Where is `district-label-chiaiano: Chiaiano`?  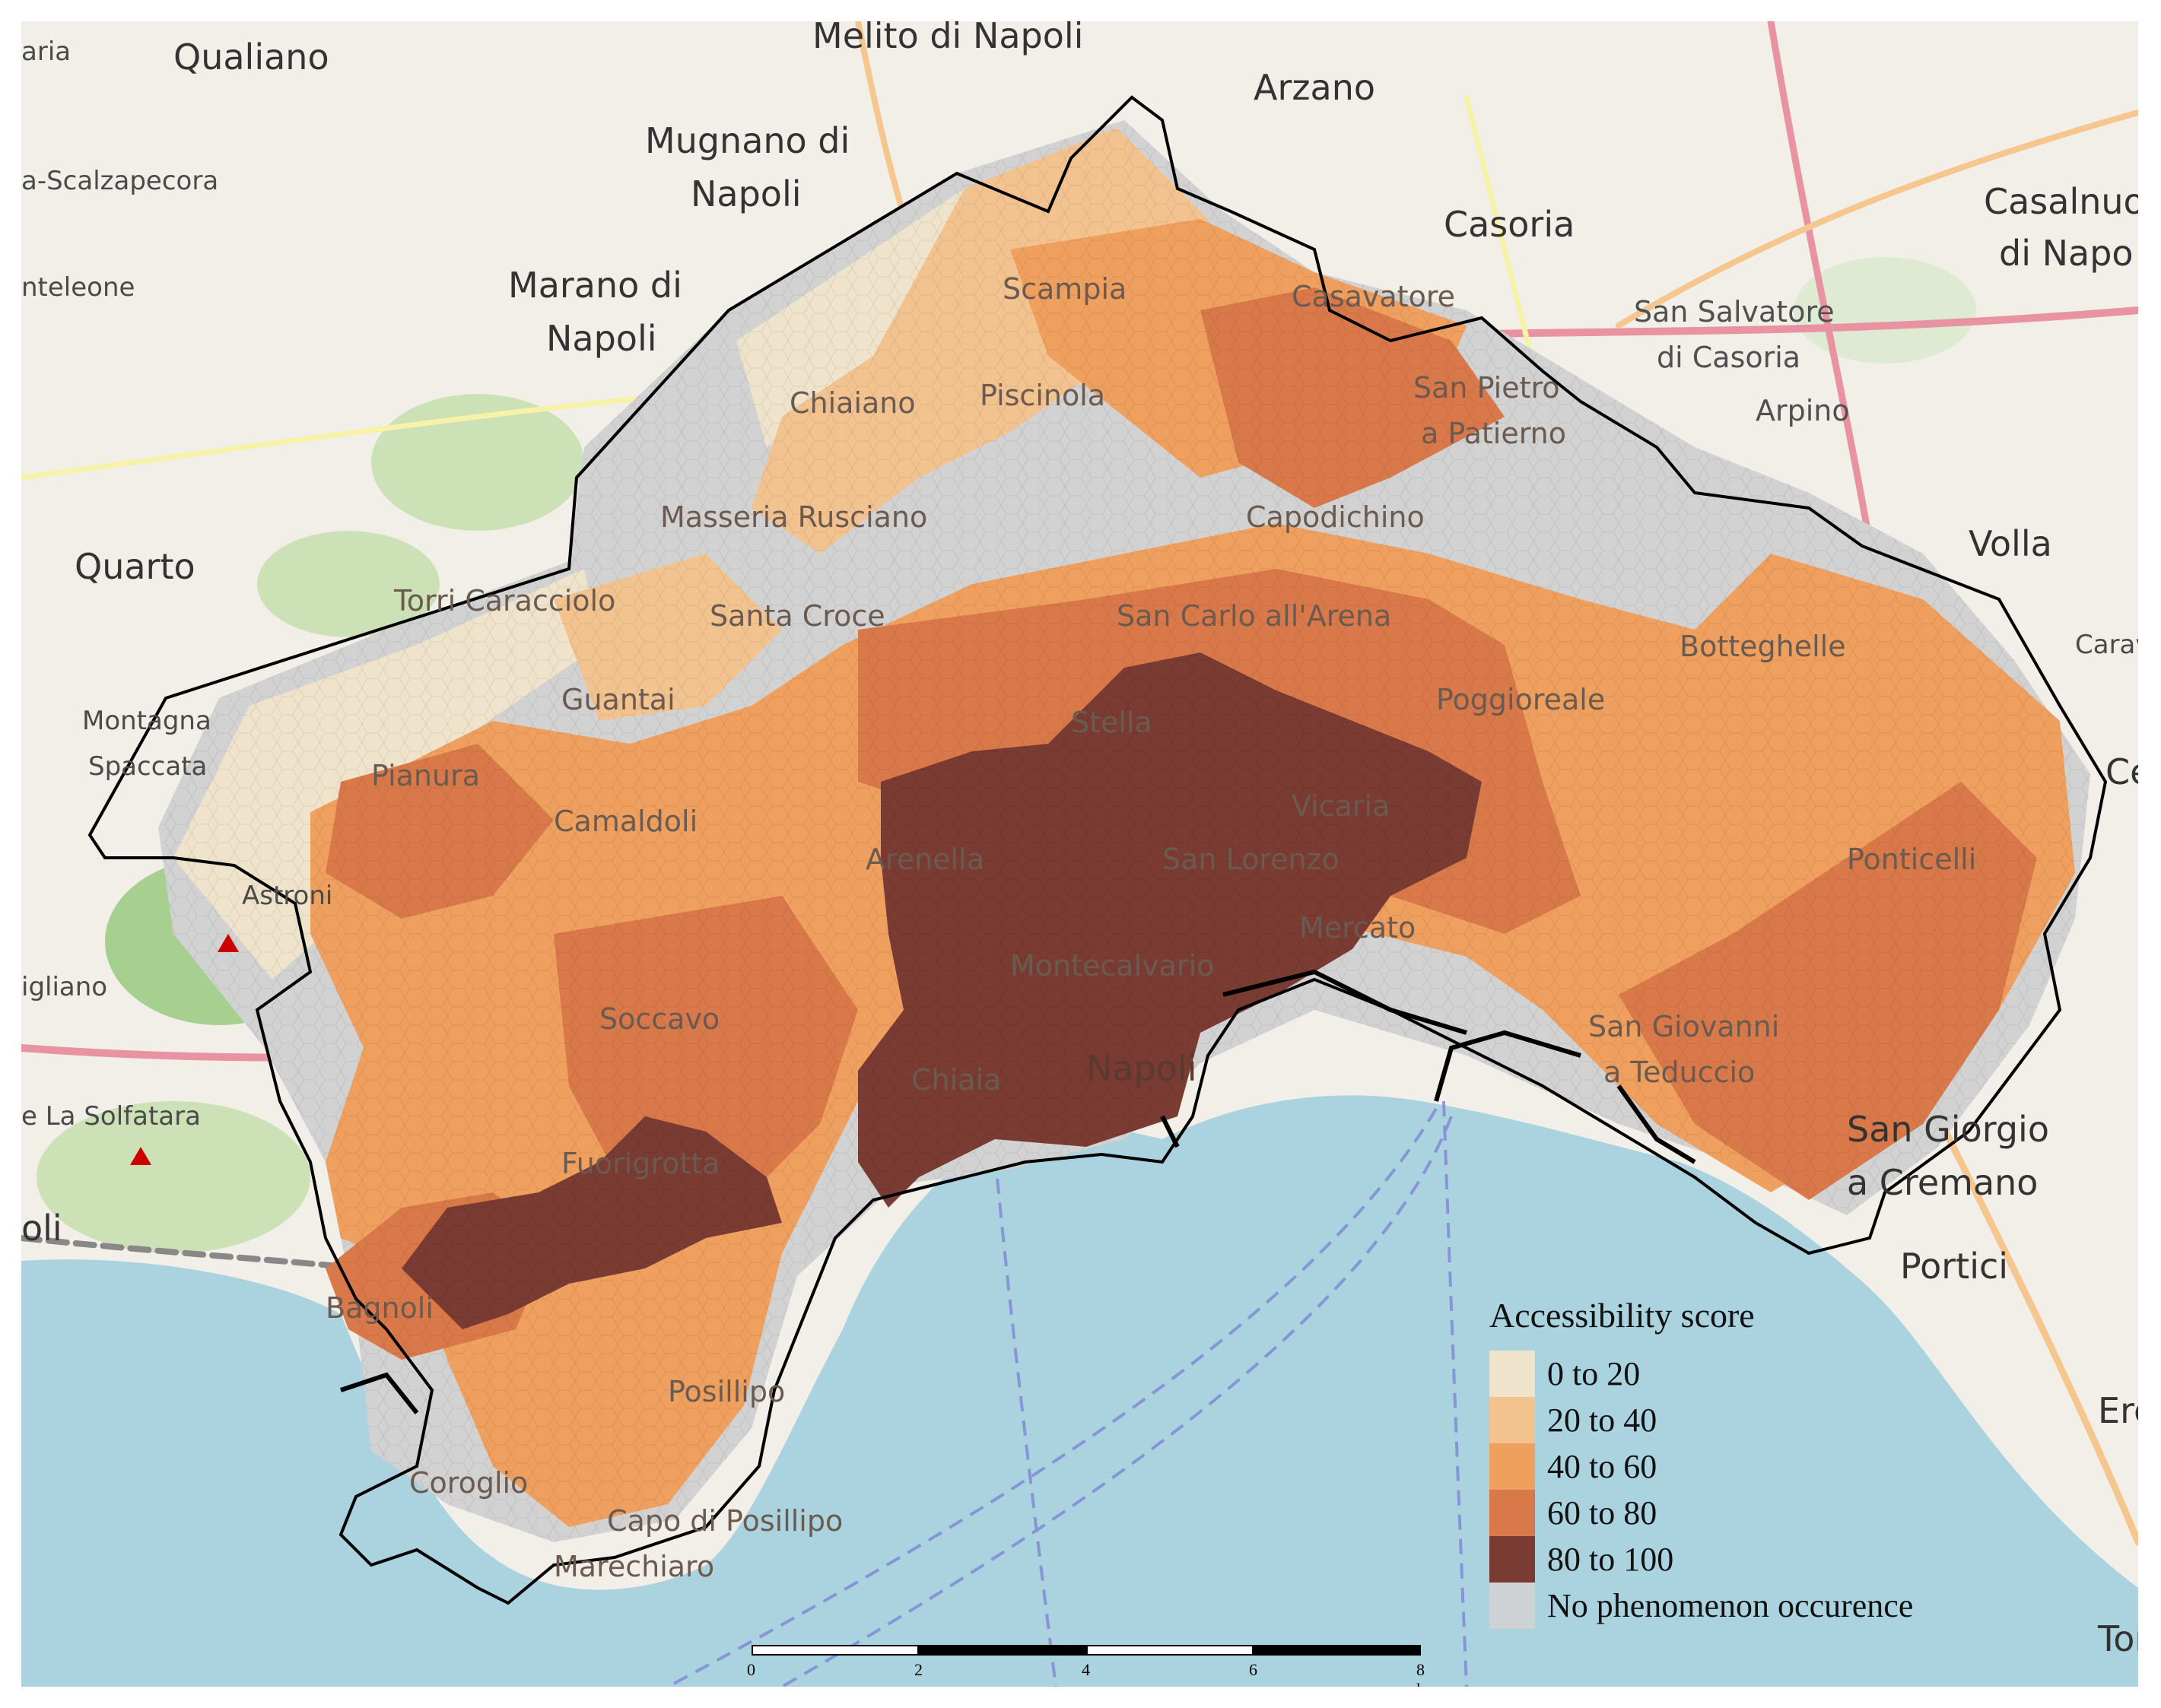
district-label-chiaiano: Chiaiano is located at coordinates (853, 403).